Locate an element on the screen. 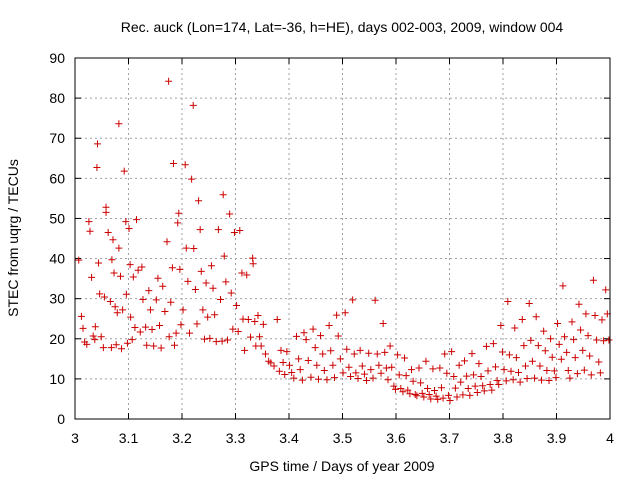  y-tick-label: 20 is located at coordinates (57, 339).